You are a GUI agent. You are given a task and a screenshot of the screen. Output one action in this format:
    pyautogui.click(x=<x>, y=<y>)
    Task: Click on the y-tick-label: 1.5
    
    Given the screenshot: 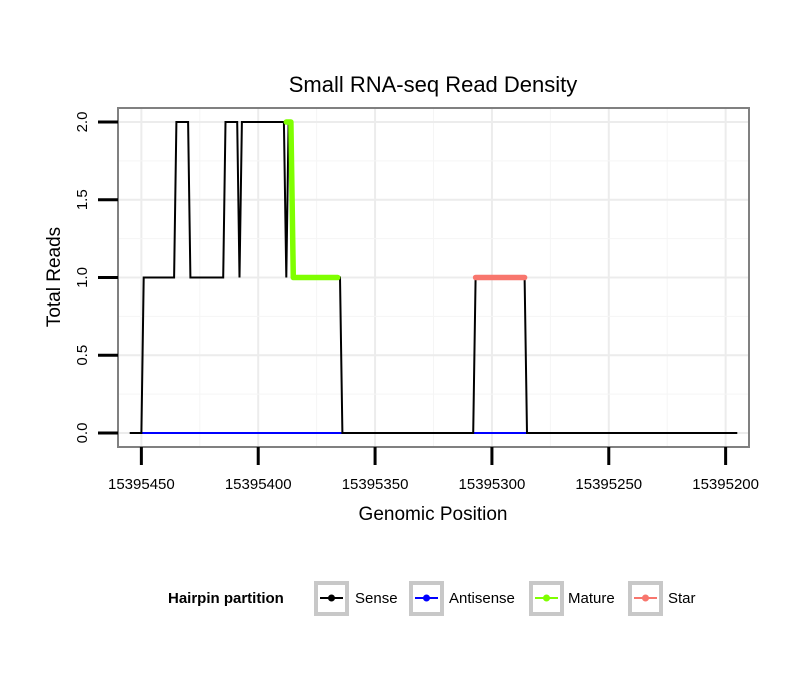 What is the action you would take?
    pyautogui.click(x=82, y=199)
    